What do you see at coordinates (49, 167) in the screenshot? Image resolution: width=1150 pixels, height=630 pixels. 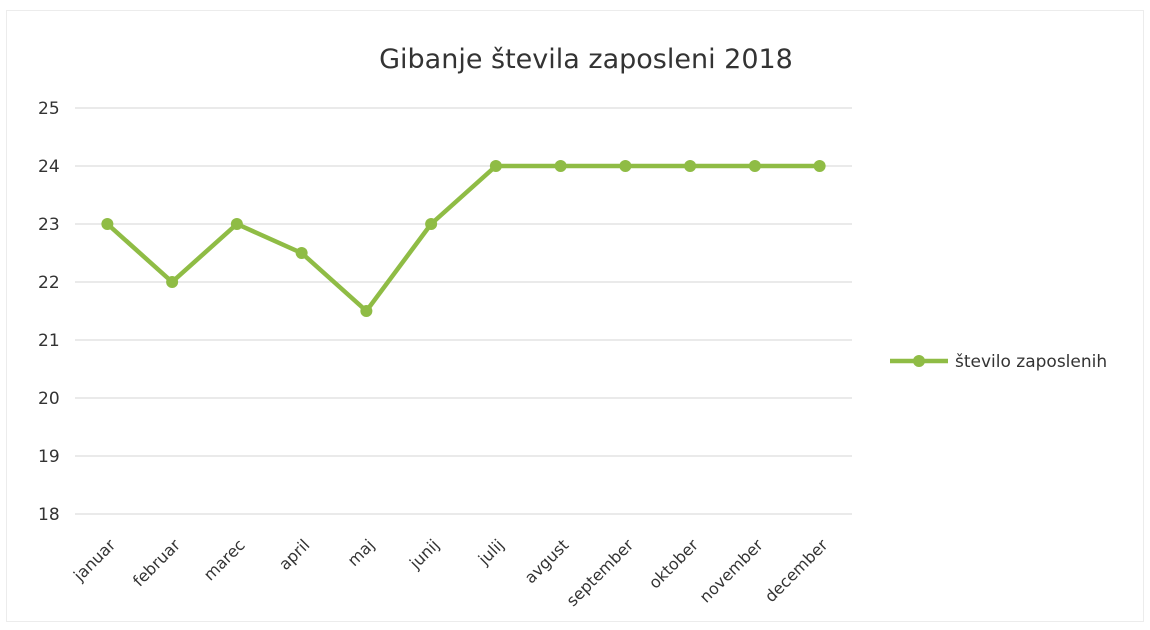 I see `y-tick-label: 24` at bounding box center [49, 167].